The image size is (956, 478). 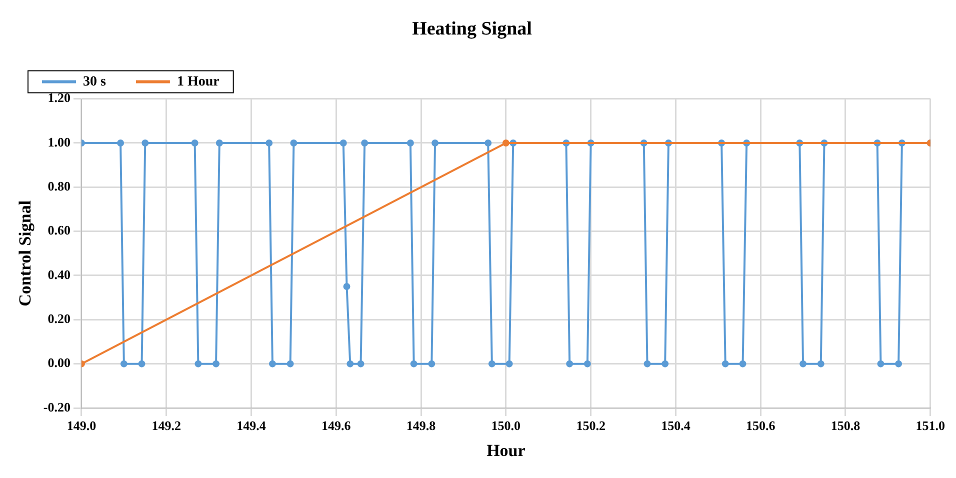 I want to click on y-tick-label: 0.00, so click(x=59, y=362).